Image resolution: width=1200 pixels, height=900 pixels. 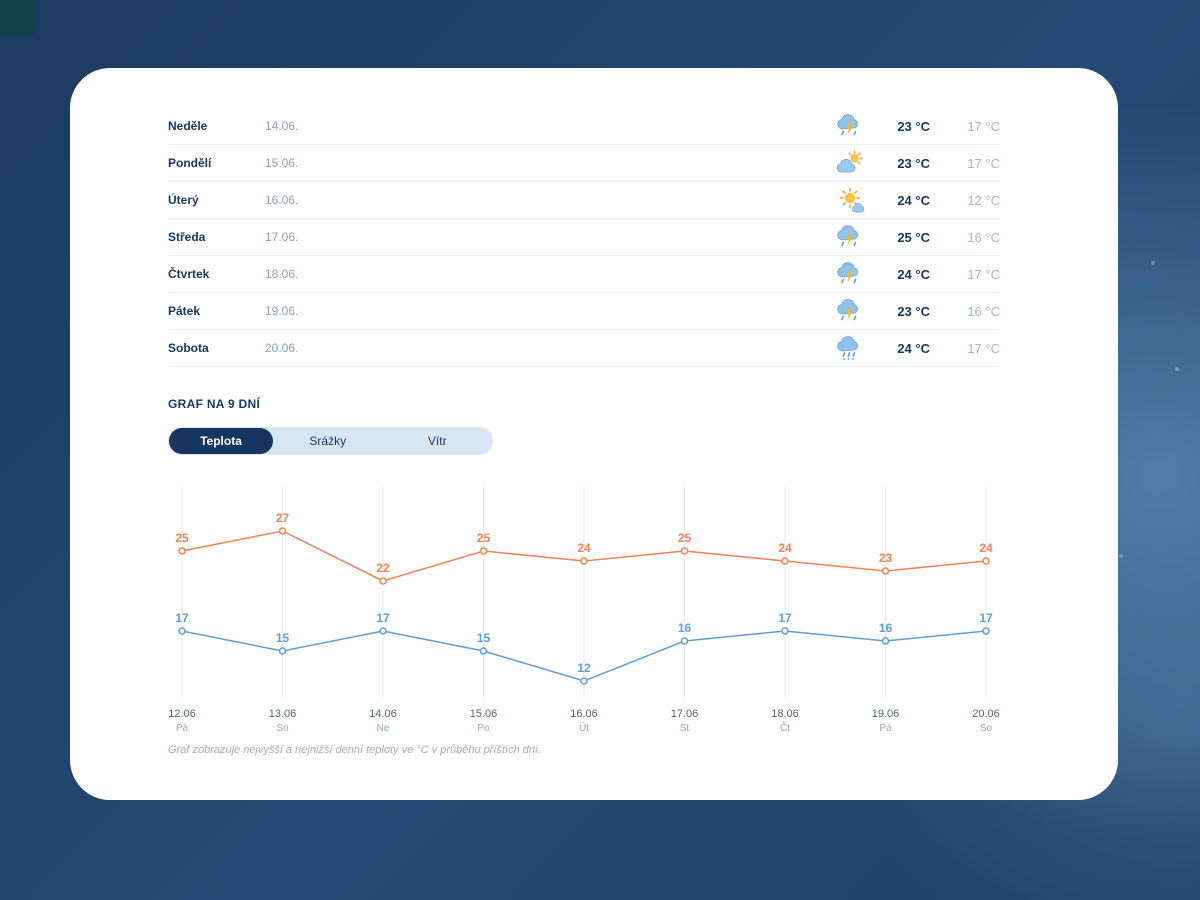 I want to click on svg-text: 17.06, so click(x=685, y=714).